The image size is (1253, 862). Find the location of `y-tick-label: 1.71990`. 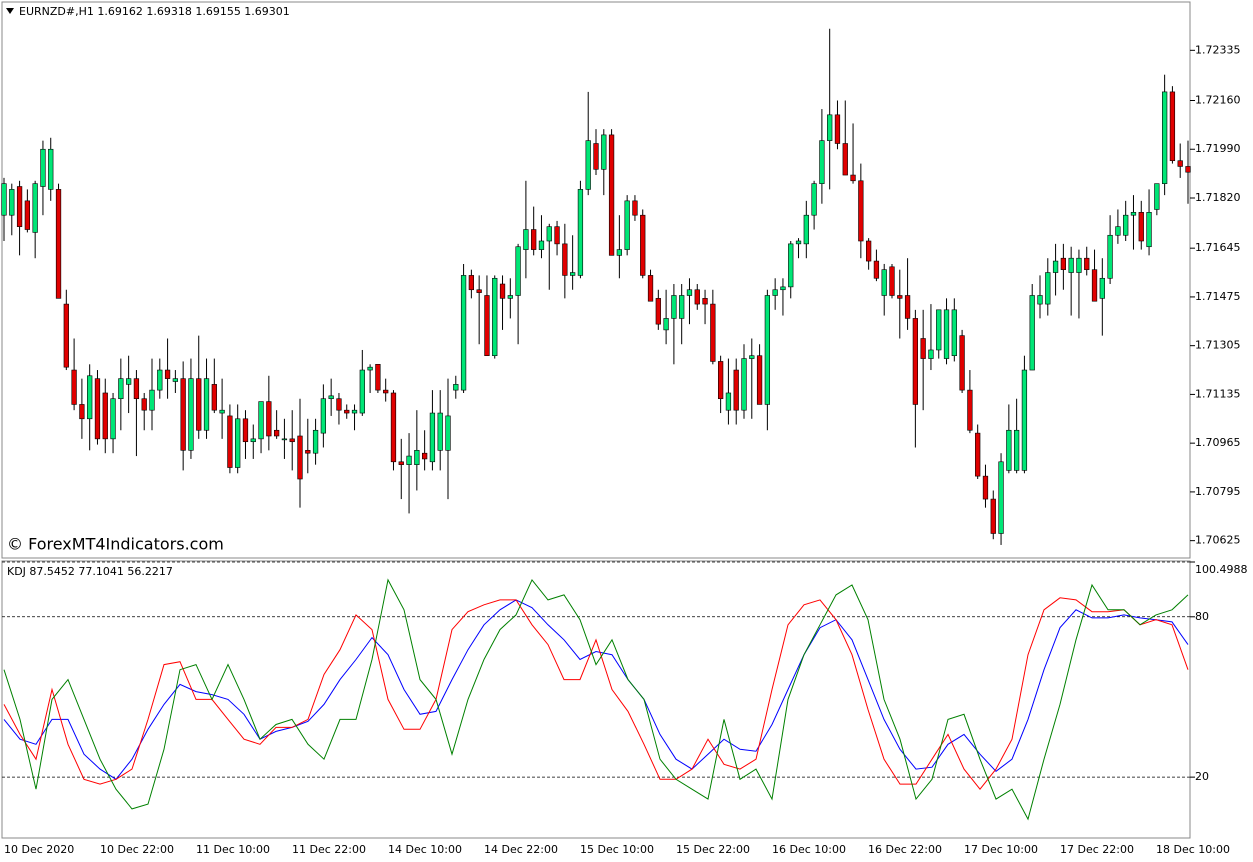

y-tick-label: 1.71990 is located at coordinates (1218, 148).